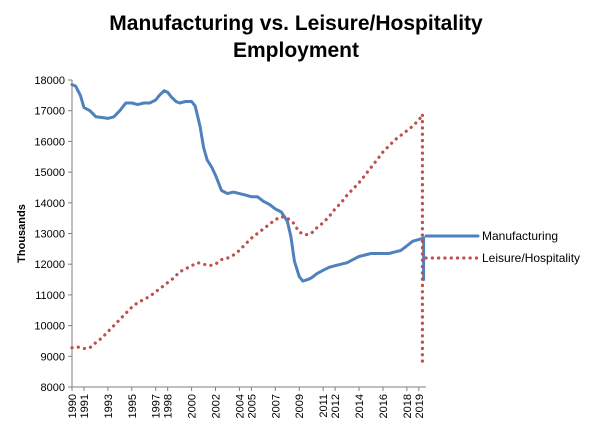 The width and height of the screenshot is (592, 429). What do you see at coordinates (85, 406) in the screenshot?
I see `x-tick-label: 1991` at bounding box center [85, 406].